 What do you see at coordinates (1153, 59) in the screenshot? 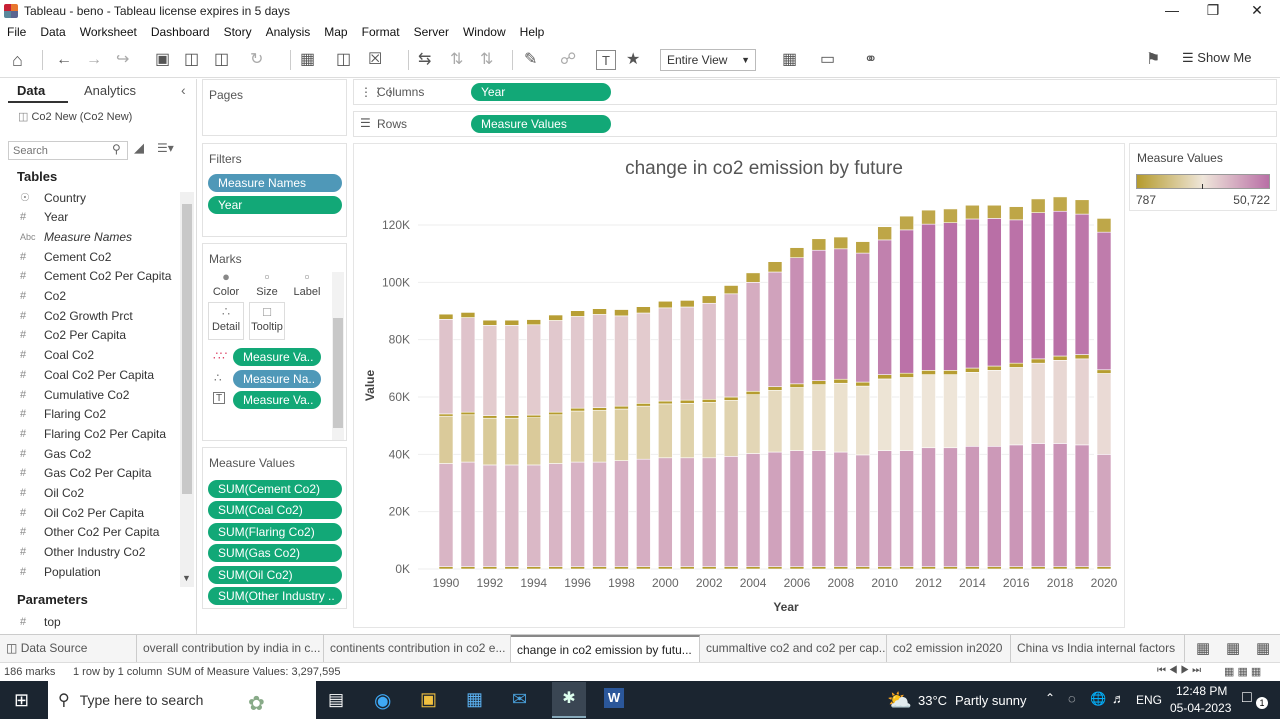
I see `pin-icon: ⚑` at bounding box center [1153, 59].